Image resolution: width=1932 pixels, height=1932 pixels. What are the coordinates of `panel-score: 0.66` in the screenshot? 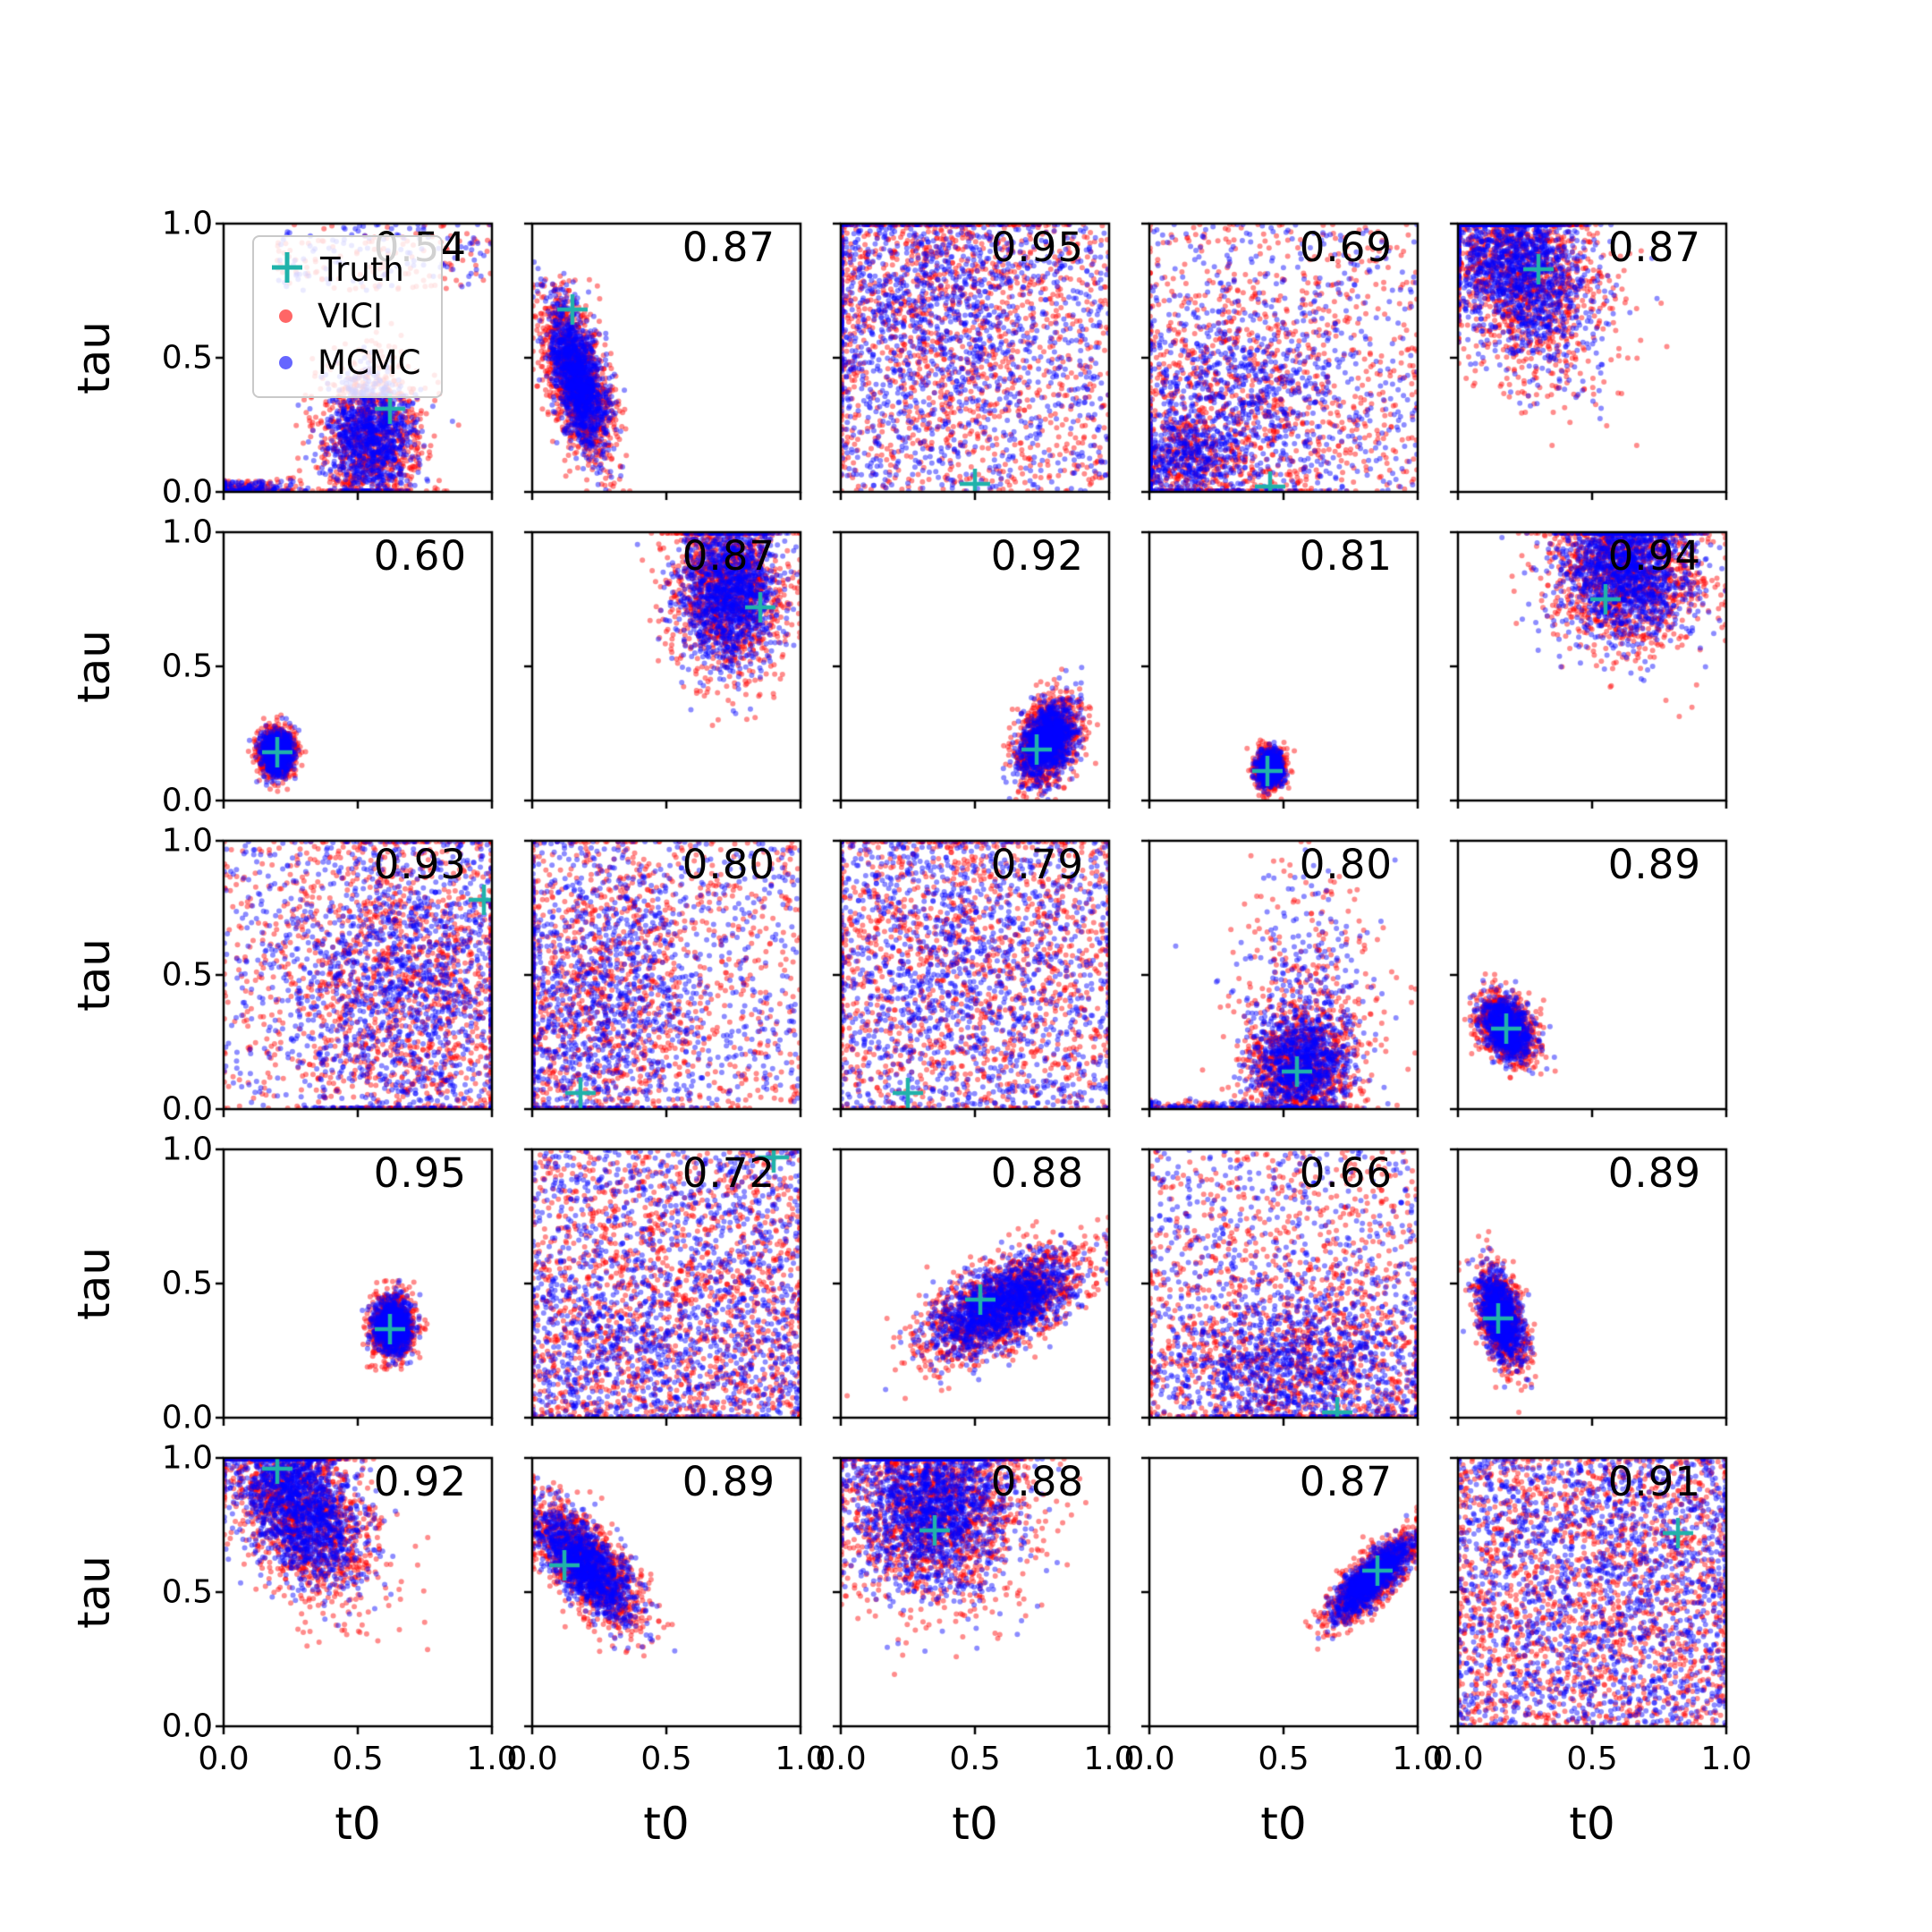 It's located at (1346, 1173).